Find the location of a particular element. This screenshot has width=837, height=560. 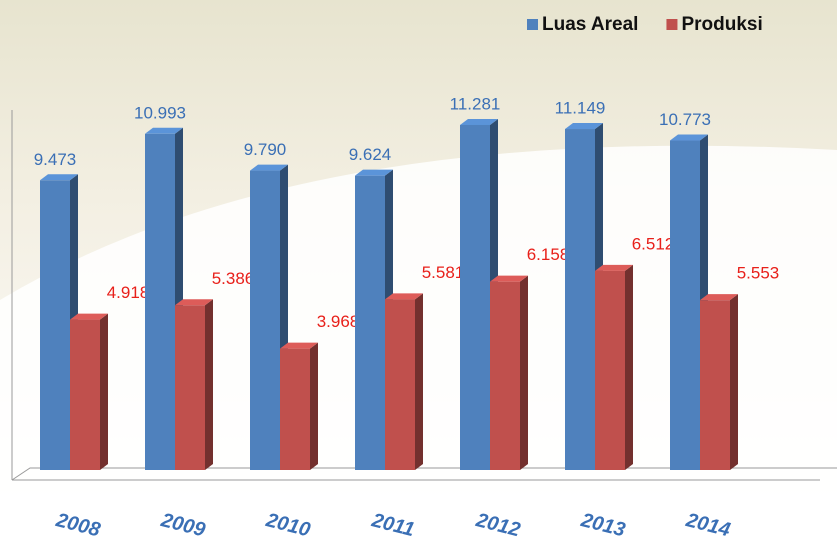

data-label: 11.281 is located at coordinates (475, 103).